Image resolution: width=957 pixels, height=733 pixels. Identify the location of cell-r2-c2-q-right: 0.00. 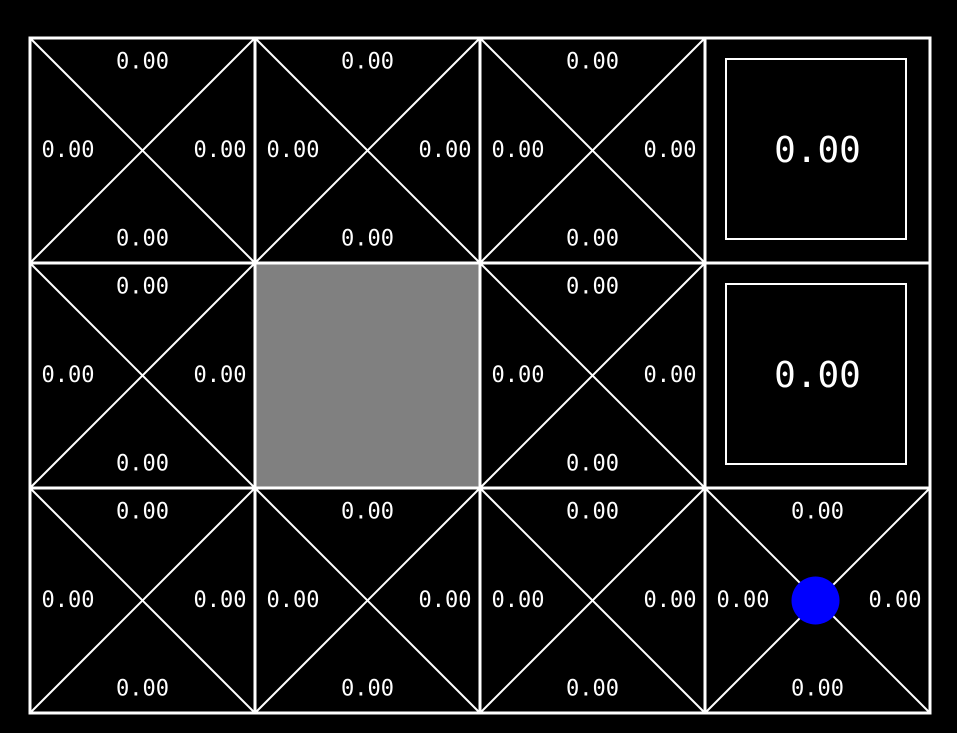
(670, 600).